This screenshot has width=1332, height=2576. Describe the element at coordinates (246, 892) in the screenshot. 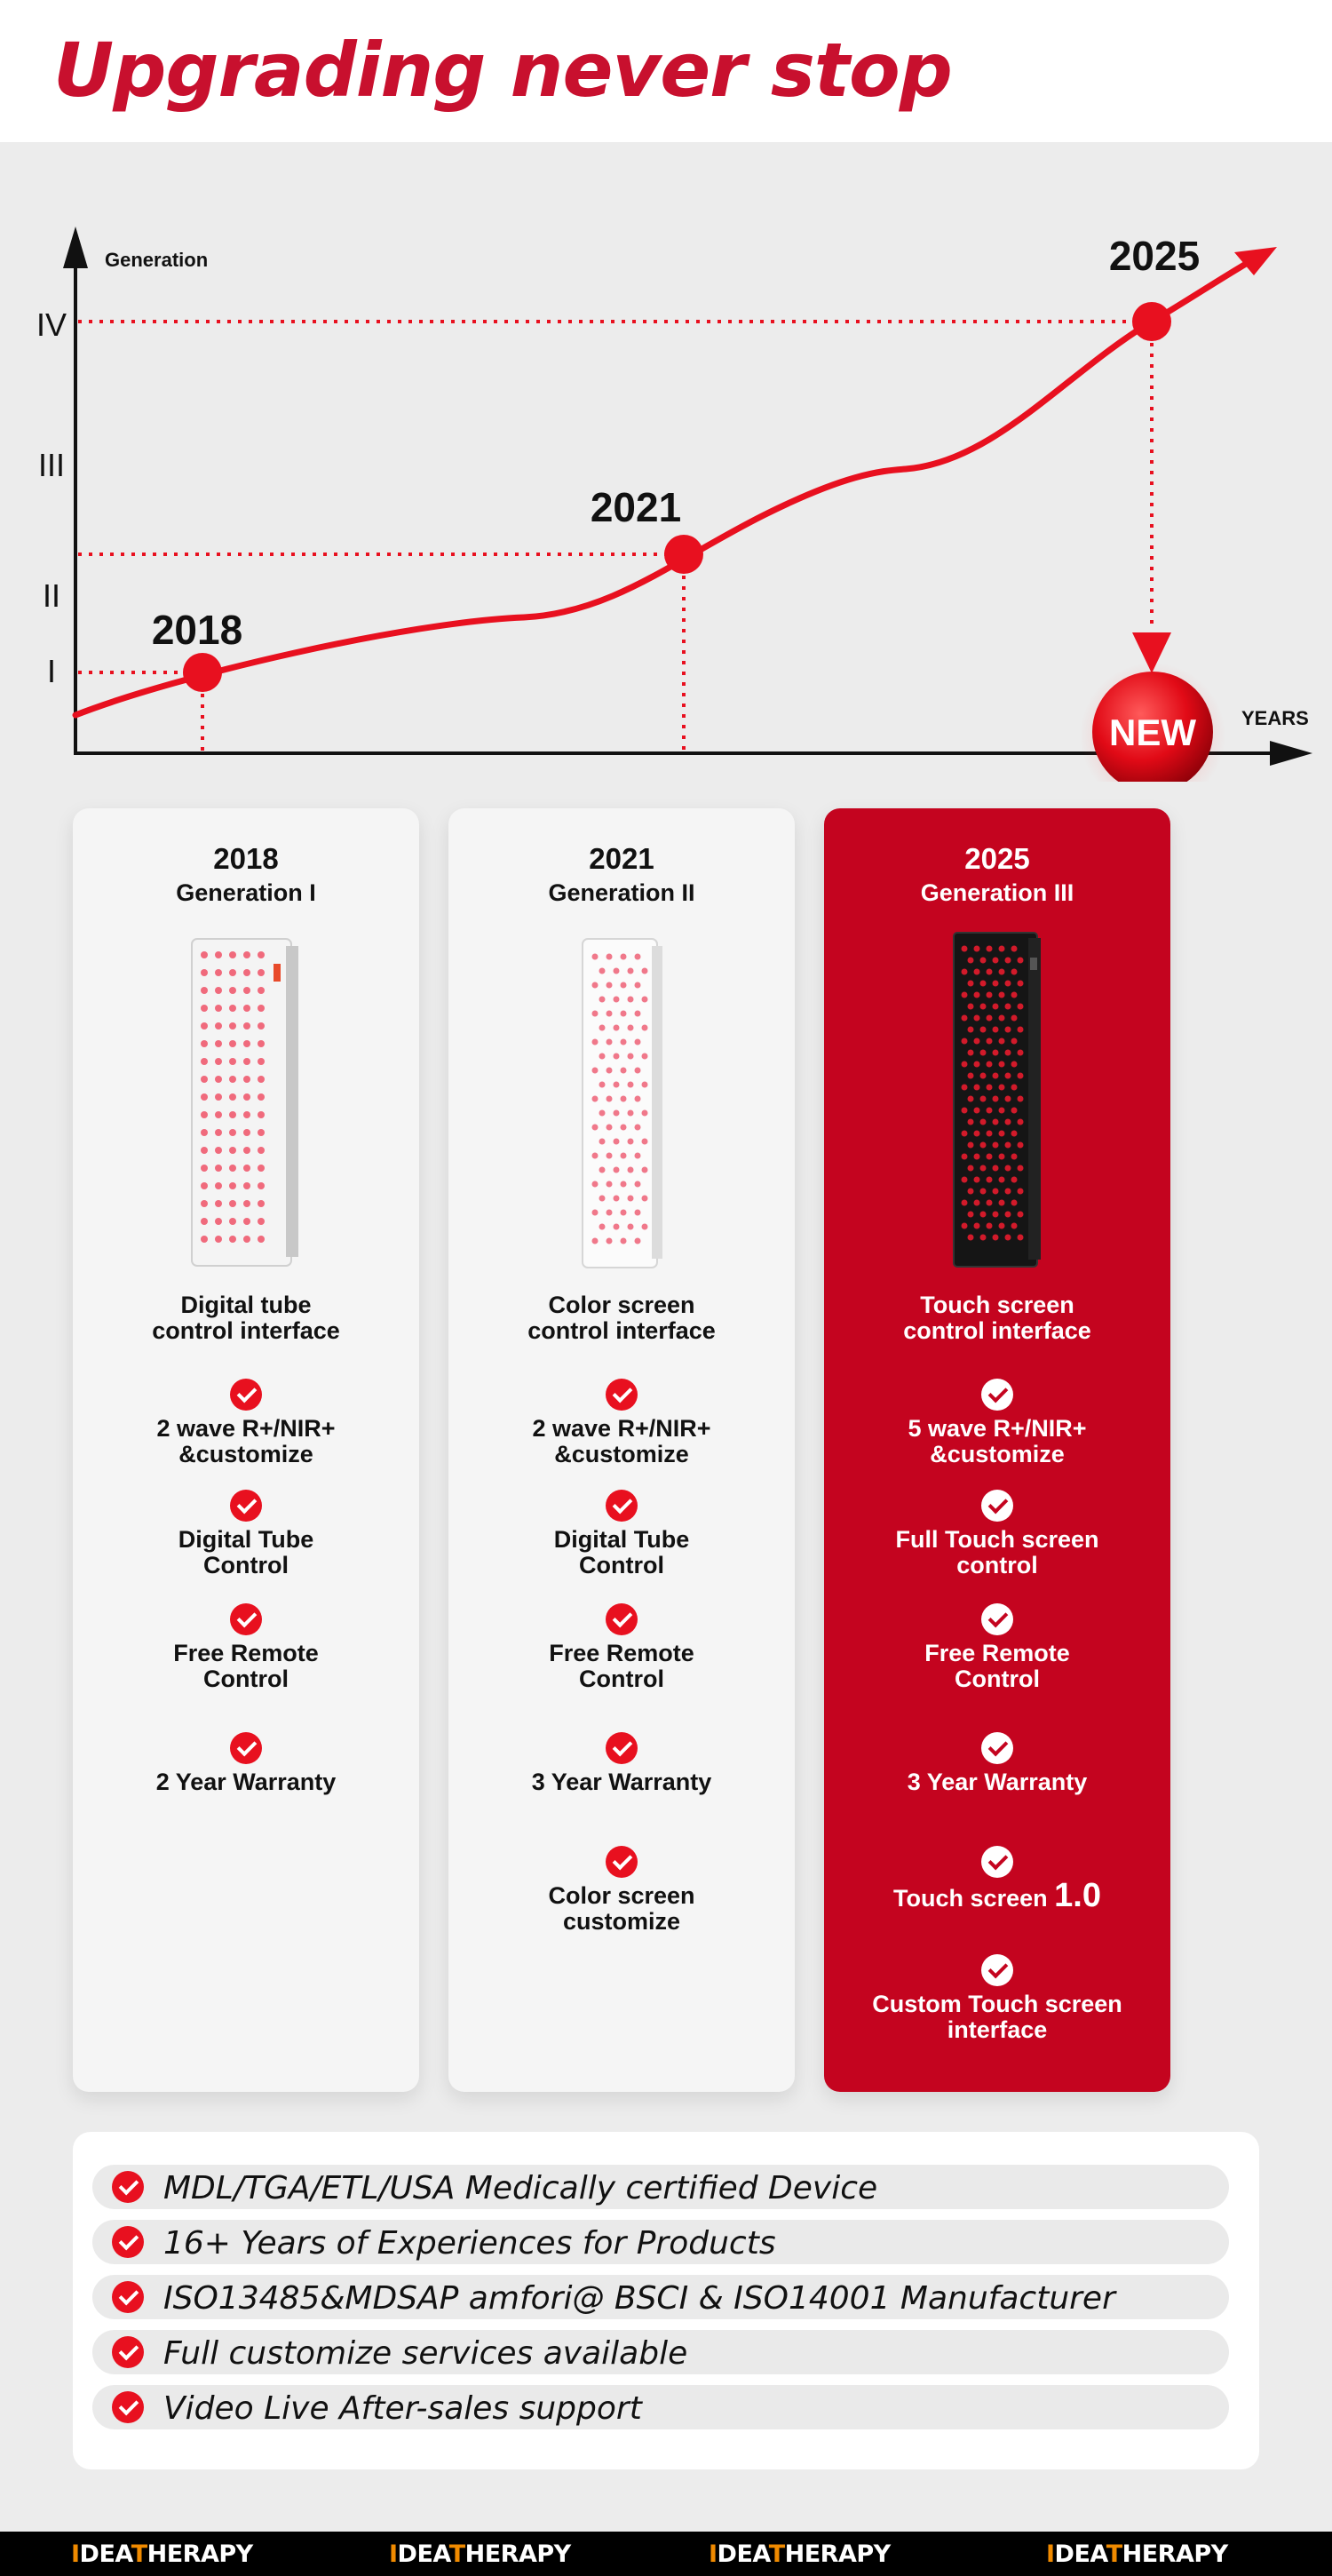

I see `card-generation: Generation I` at that location.